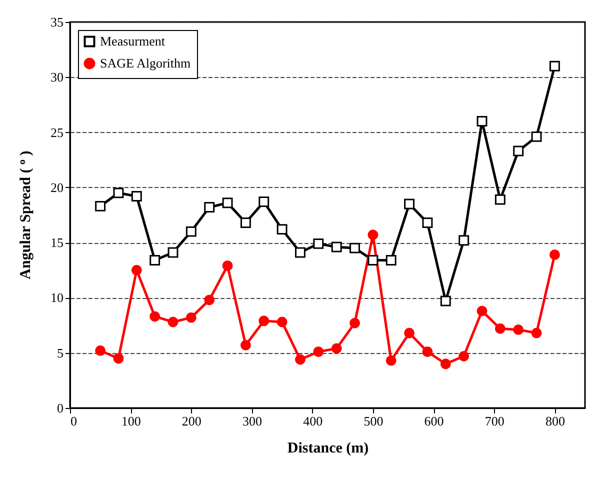  What do you see at coordinates (555, 421) in the screenshot?
I see `x-tick-label: 800` at bounding box center [555, 421].